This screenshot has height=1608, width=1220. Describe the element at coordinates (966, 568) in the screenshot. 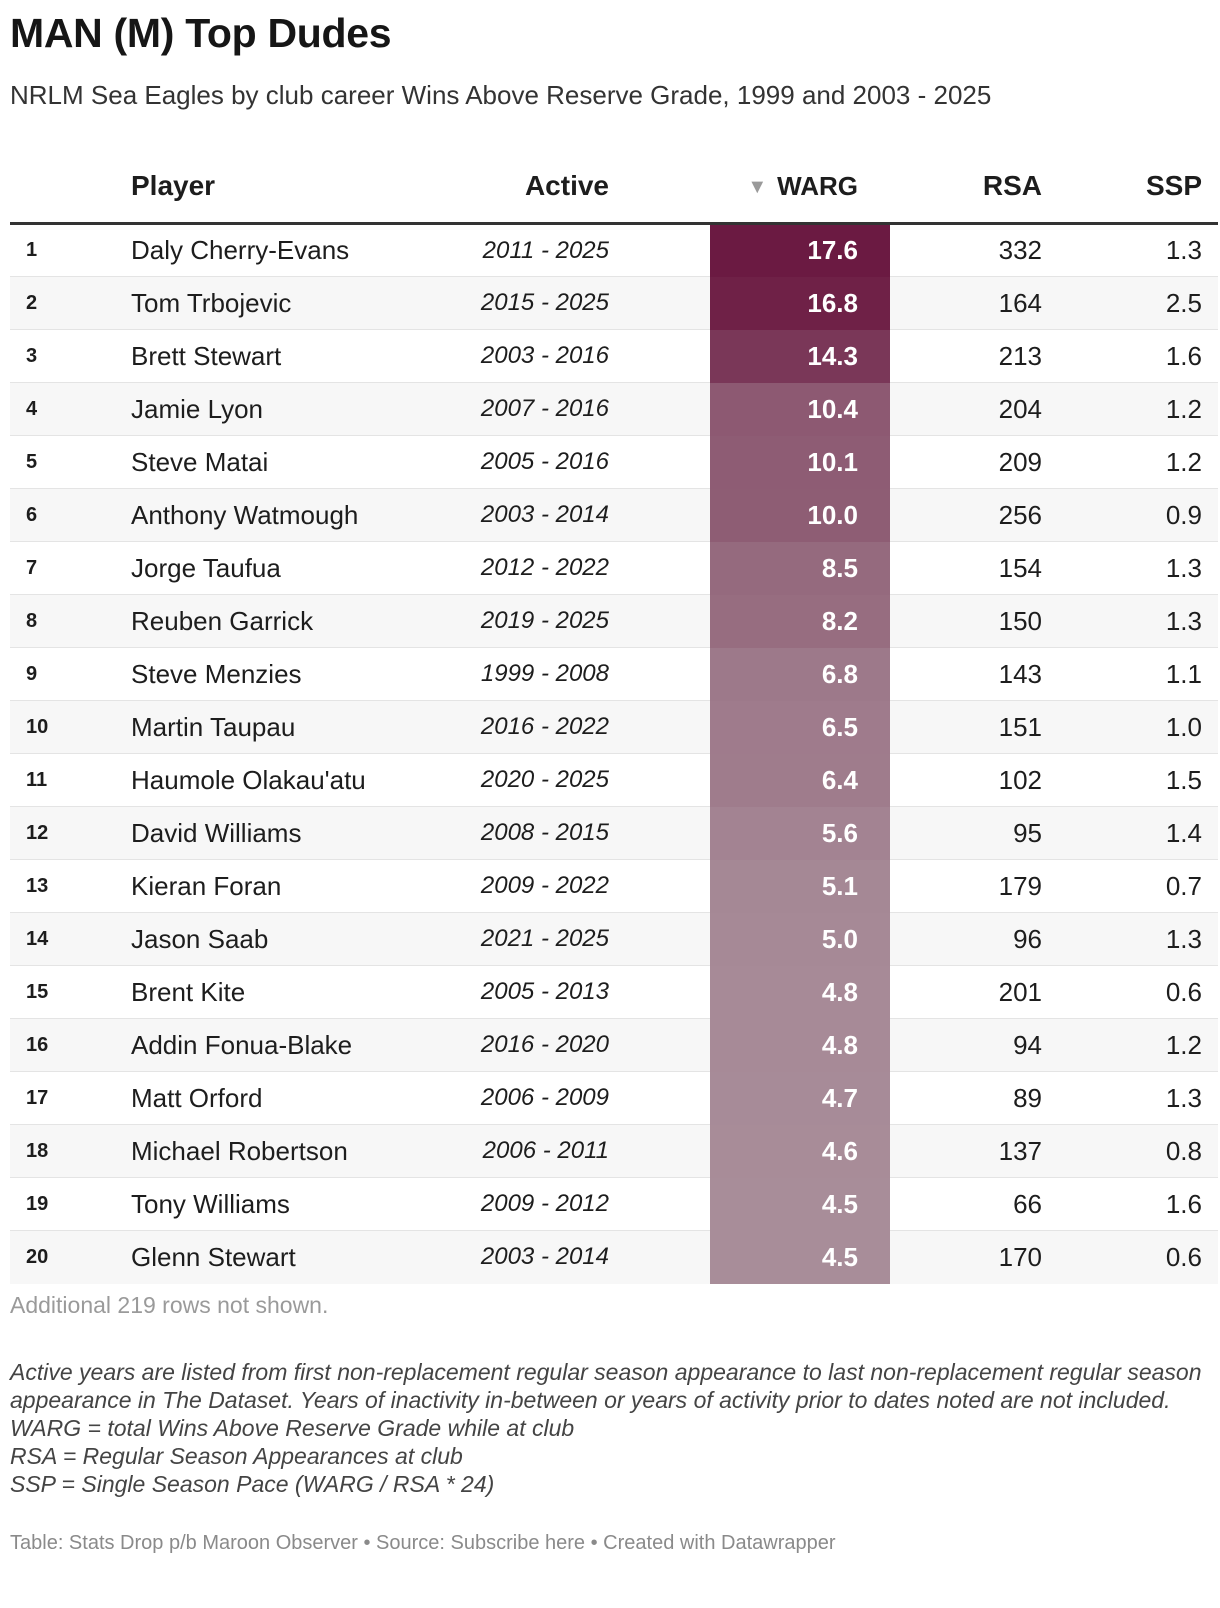

I see `rsa-cell: 154` at that location.